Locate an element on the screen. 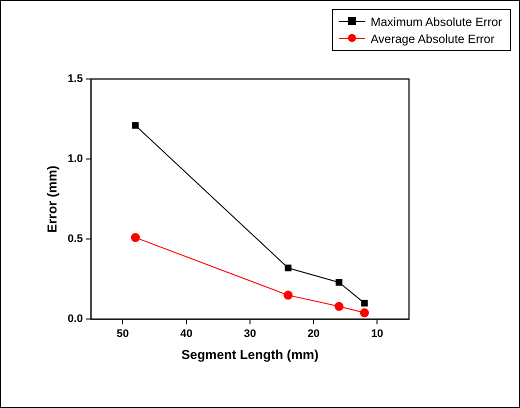  y-tick-label: 0.0 is located at coordinates (75, 319).